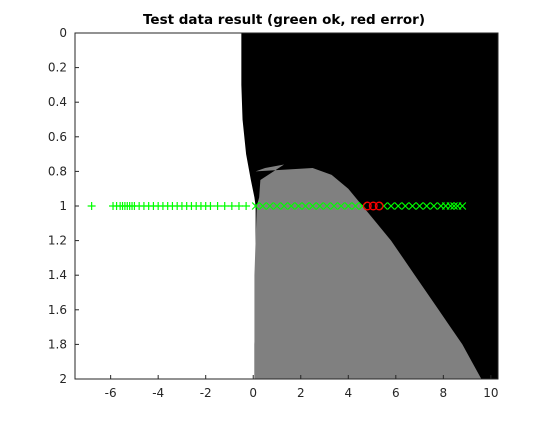 The height and width of the screenshot is (427, 550). Describe the element at coordinates (158, 393) in the screenshot. I see `x-tick-label: -4` at that location.